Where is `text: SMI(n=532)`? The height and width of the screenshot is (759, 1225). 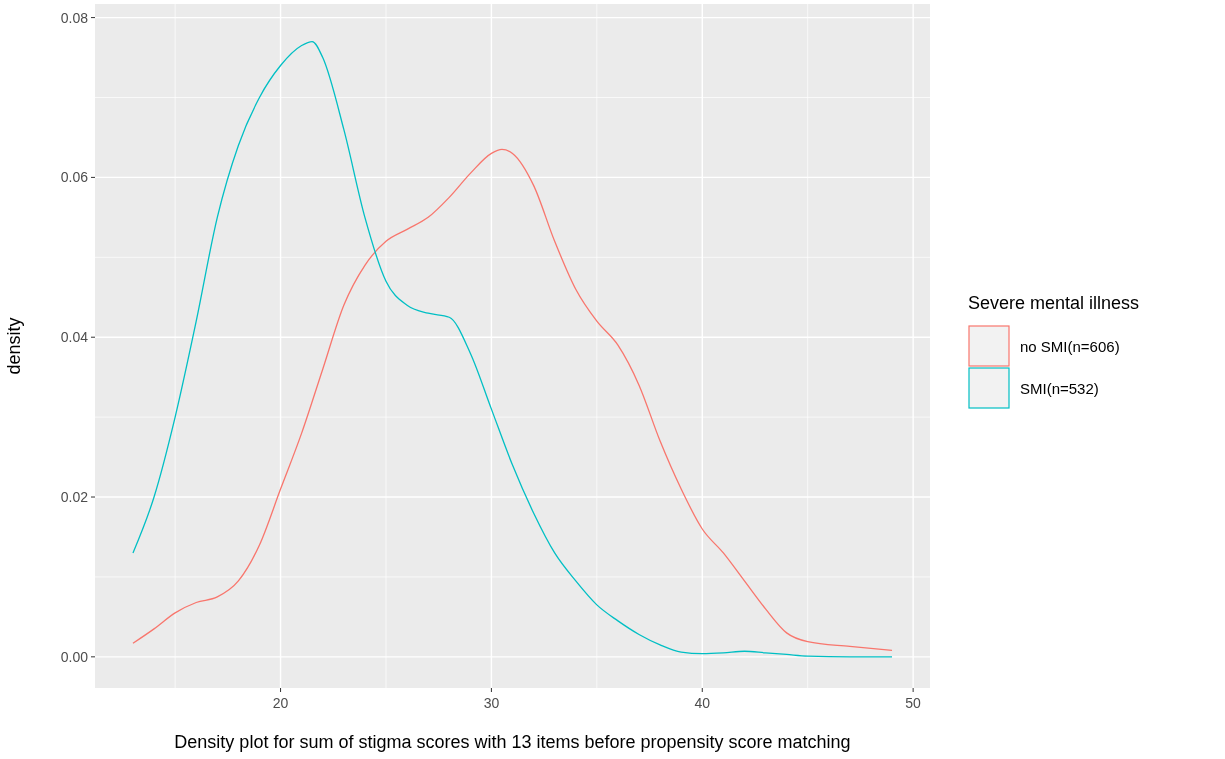
text: SMI(n=532) is located at coordinates (1059, 388).